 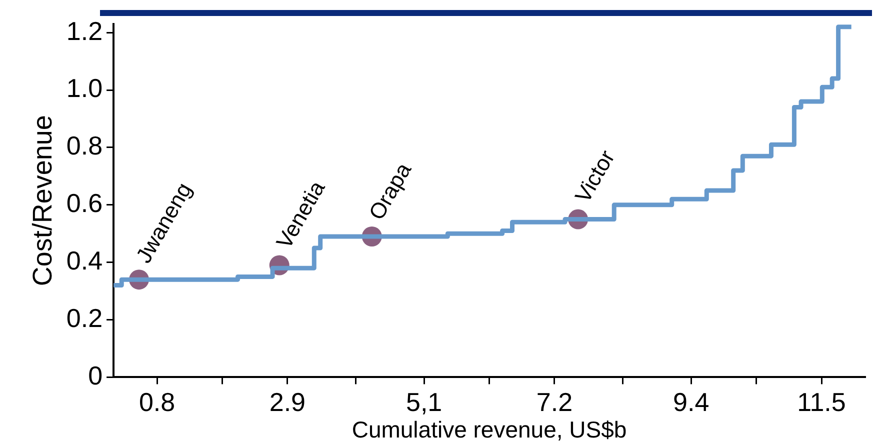 I want to click on y-tick-label: 0.2, so click(x=84, y=317).